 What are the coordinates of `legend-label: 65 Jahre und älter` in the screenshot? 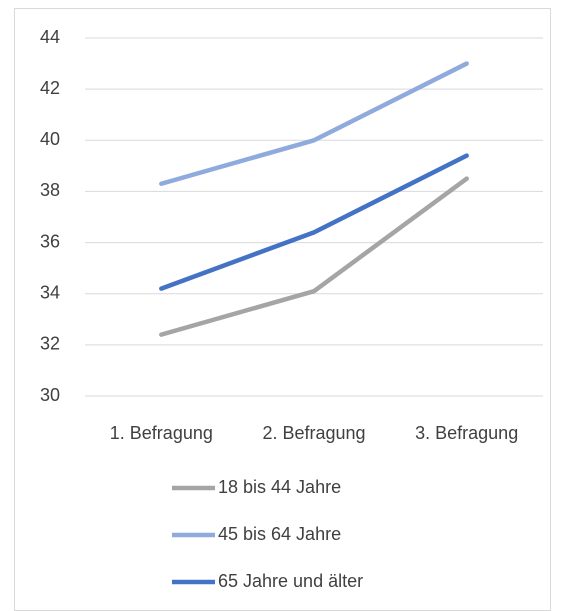 It's located at (290, 581).